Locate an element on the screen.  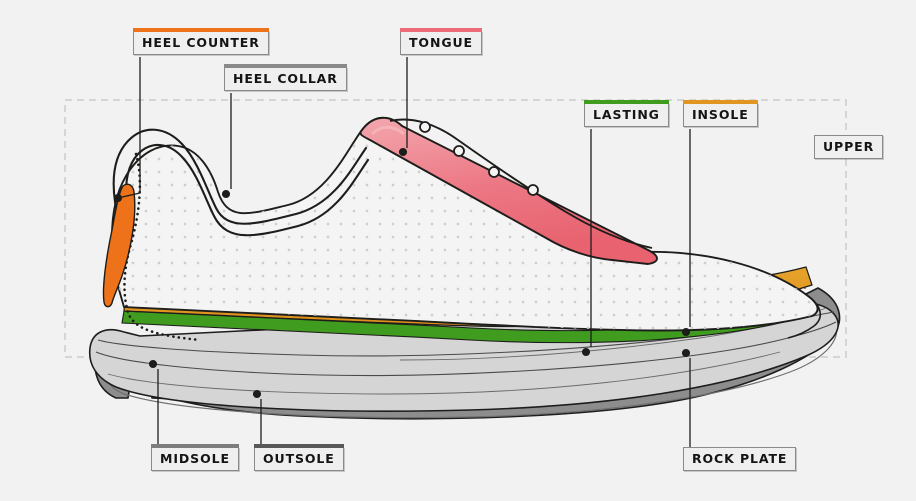
leader-rock-plate is located at coordinates (686, 397).